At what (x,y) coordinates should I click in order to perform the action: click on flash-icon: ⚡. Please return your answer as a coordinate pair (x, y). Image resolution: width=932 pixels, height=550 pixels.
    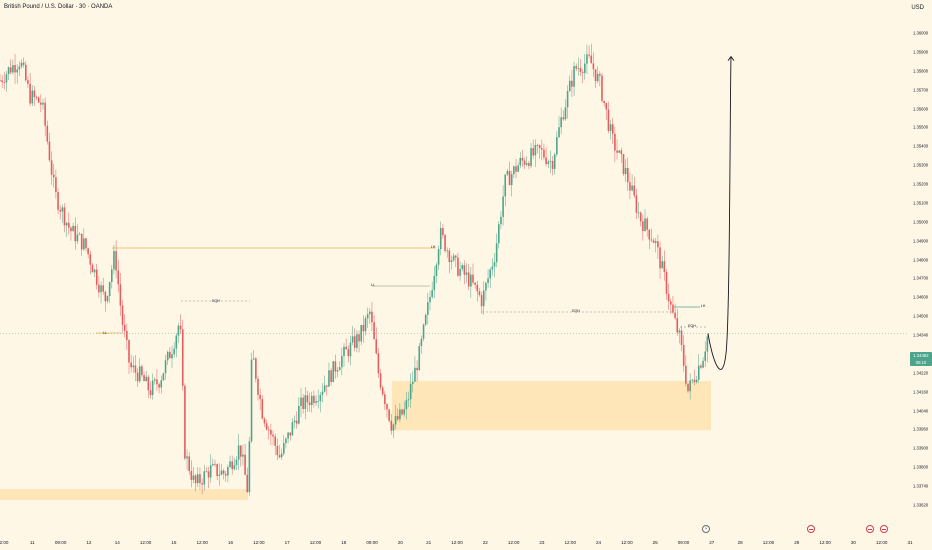
    Looking at the image, I should click on (706, 529).